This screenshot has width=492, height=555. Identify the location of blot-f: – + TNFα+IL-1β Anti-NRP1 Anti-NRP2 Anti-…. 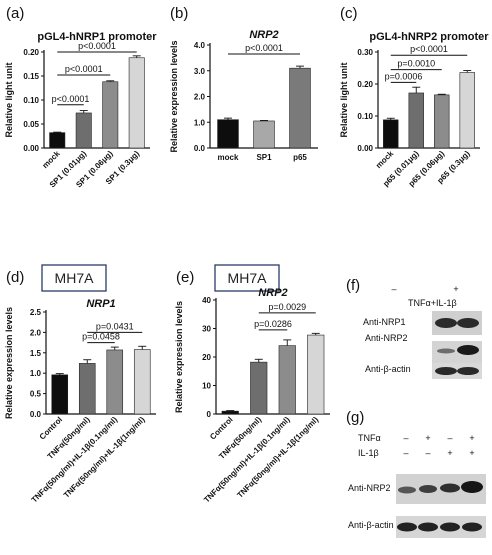
(422, 331).